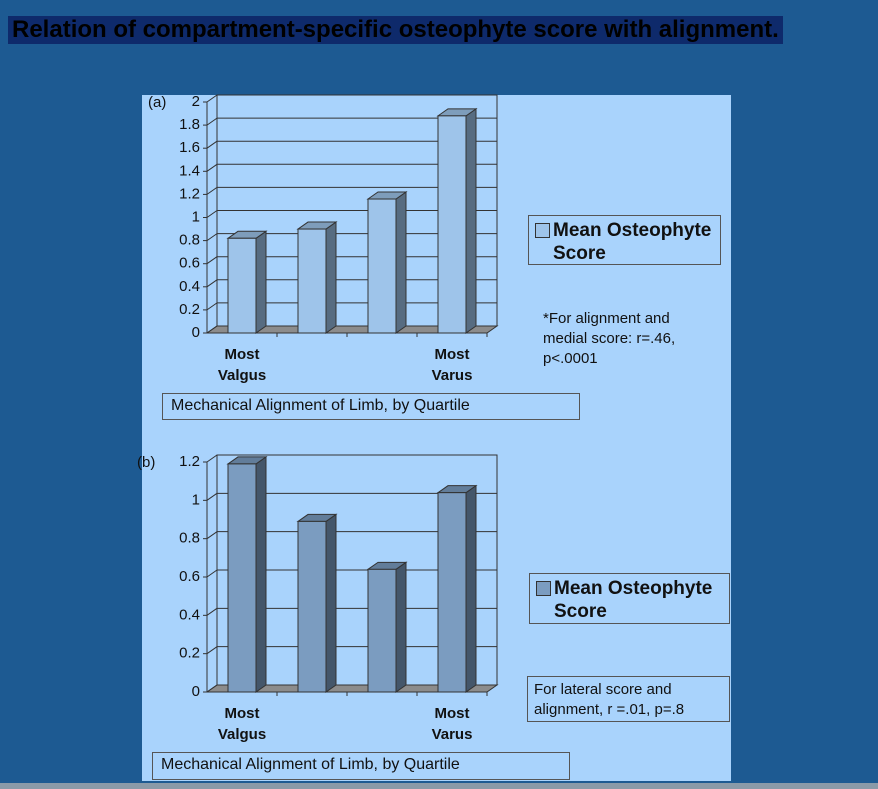 The height and width of the screenshot is (789, 878). What do you see at coordinates (439, 786) in the screenshot?
I see `bottom-bar` at bounding box center [439, 786].